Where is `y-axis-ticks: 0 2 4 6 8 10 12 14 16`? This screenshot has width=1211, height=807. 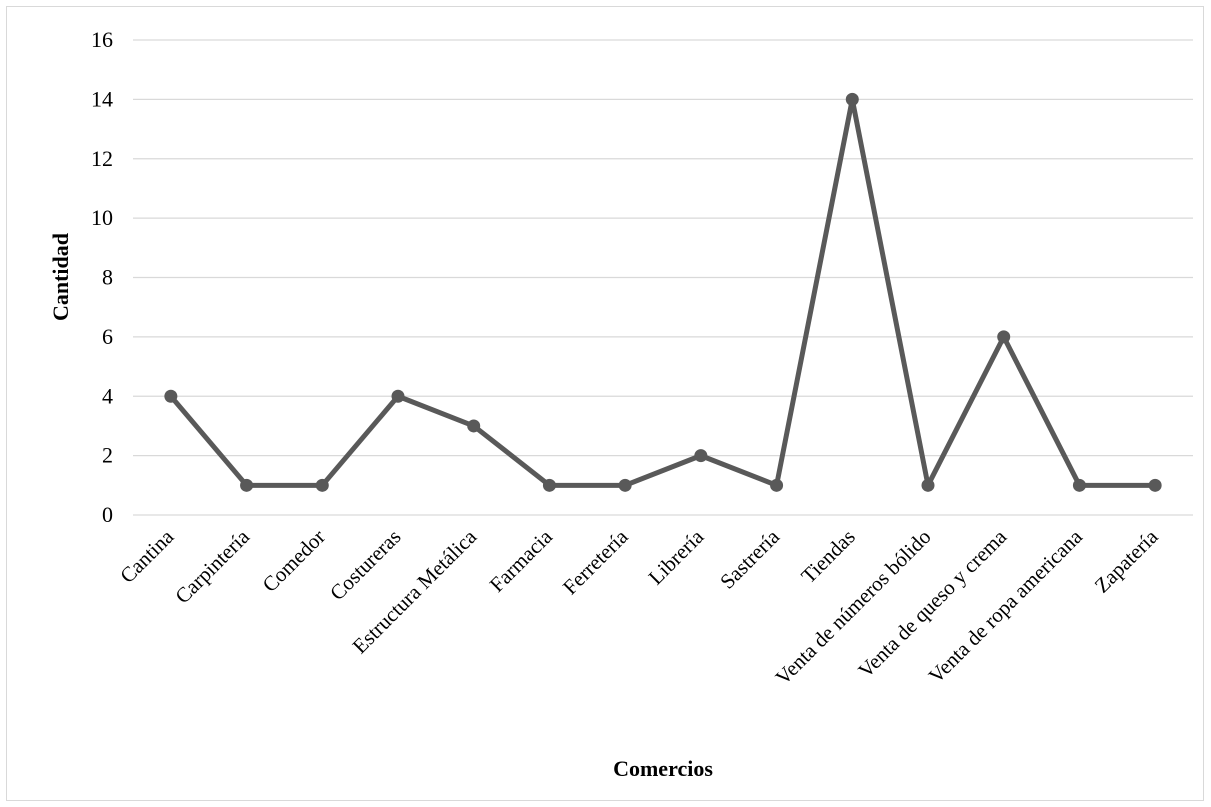
y-axis-ticks: 0 2 4 6 8 10 12 14 16 is located at coordinates (102, 277).